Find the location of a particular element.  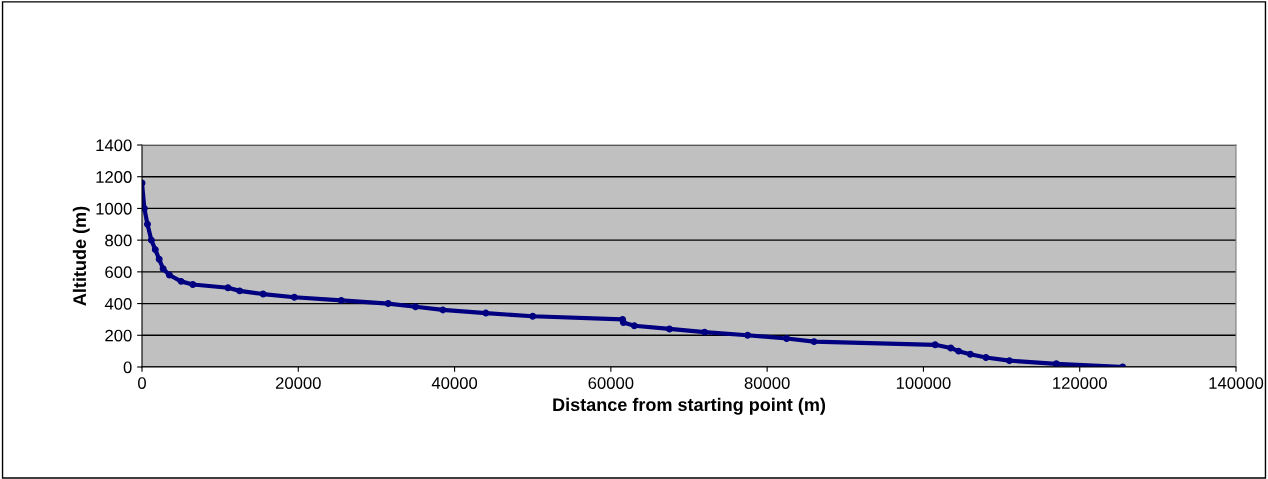

x-tick-label: 120000 is located at coordinates (1080, 383).